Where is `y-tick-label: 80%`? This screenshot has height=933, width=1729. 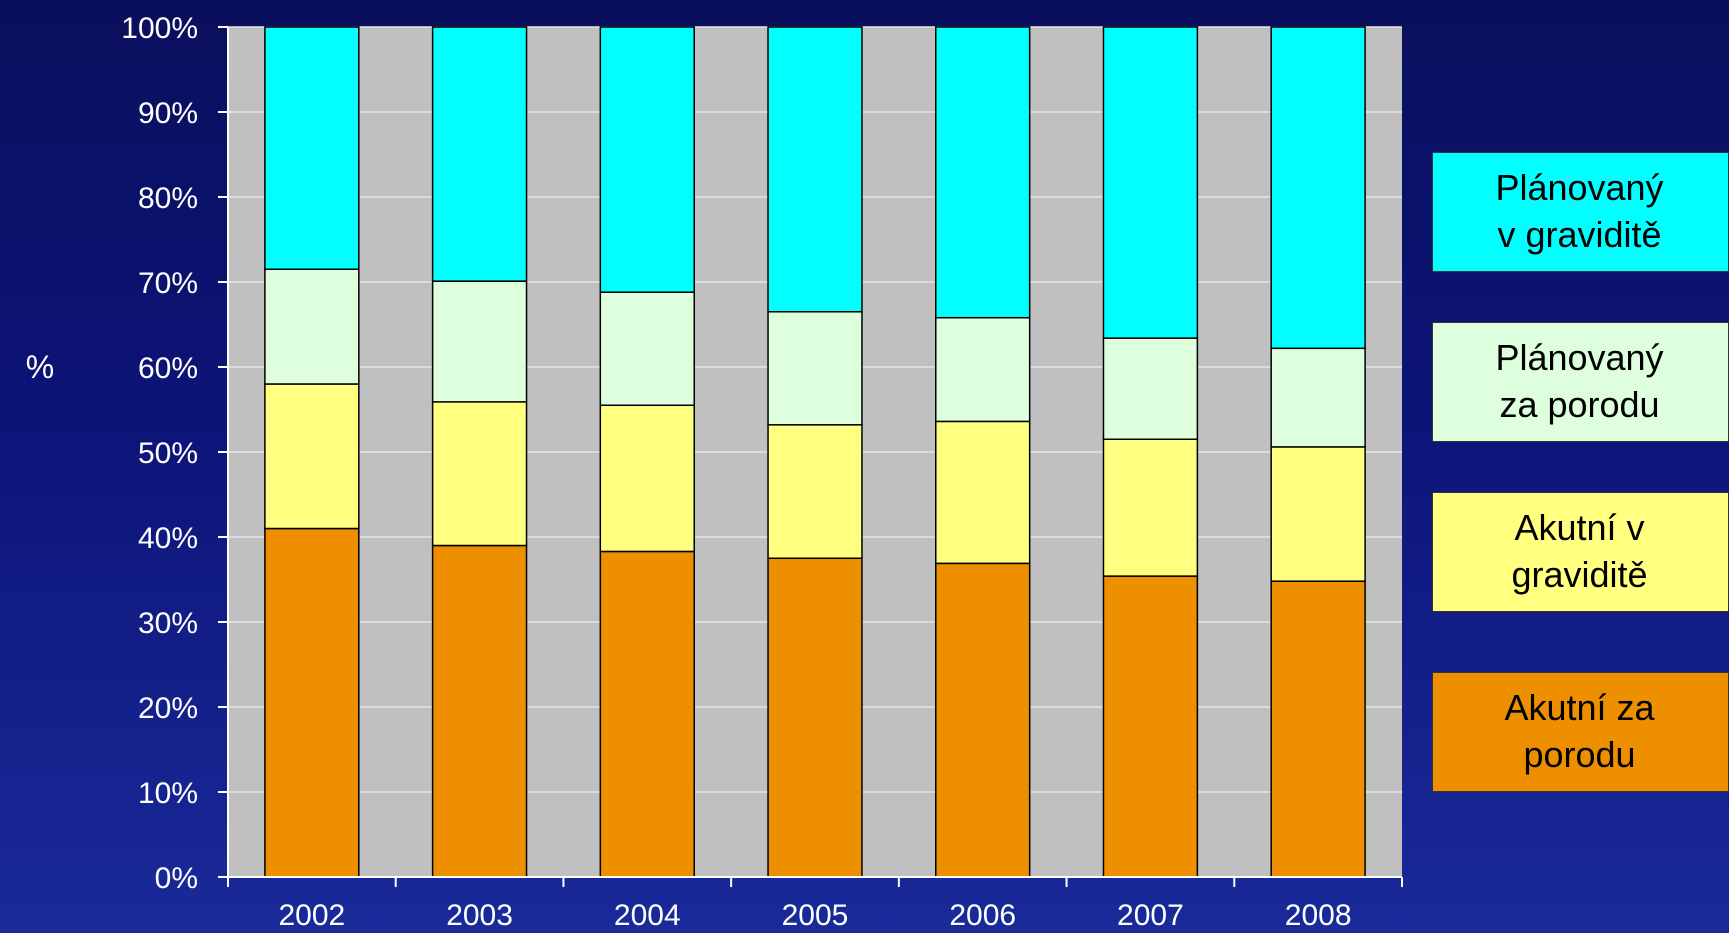 y-tick-label: 80% is located at coordinates (168, 198).